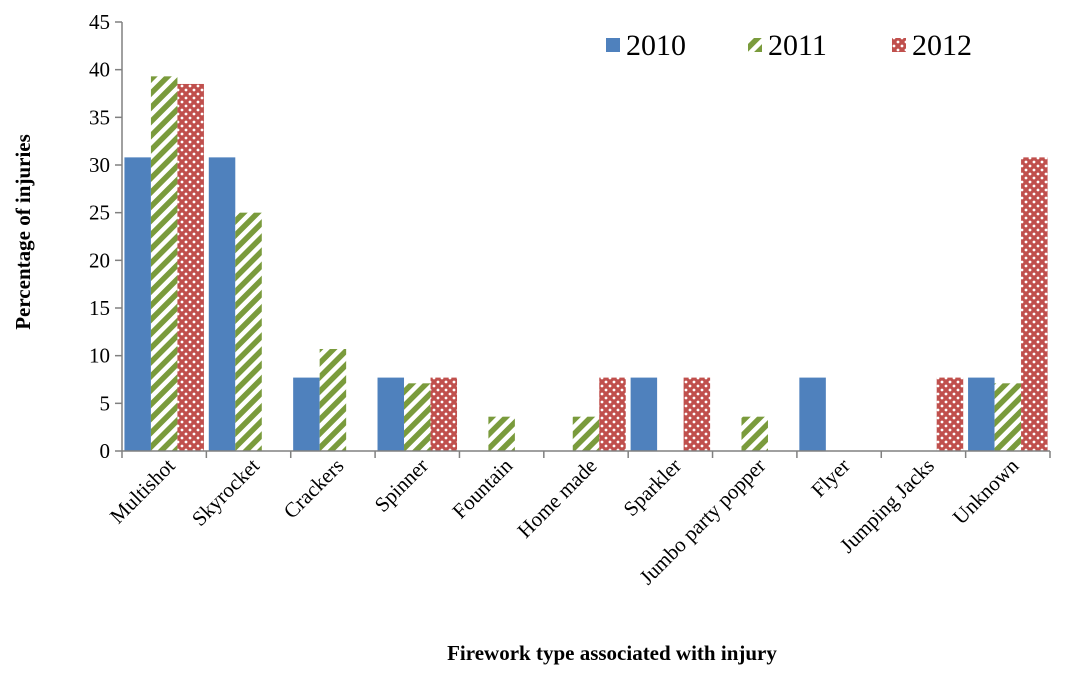  Describe the element at coordinates (142, 490) in the screenshot. I see `x-category-label: Multishot` at that location.